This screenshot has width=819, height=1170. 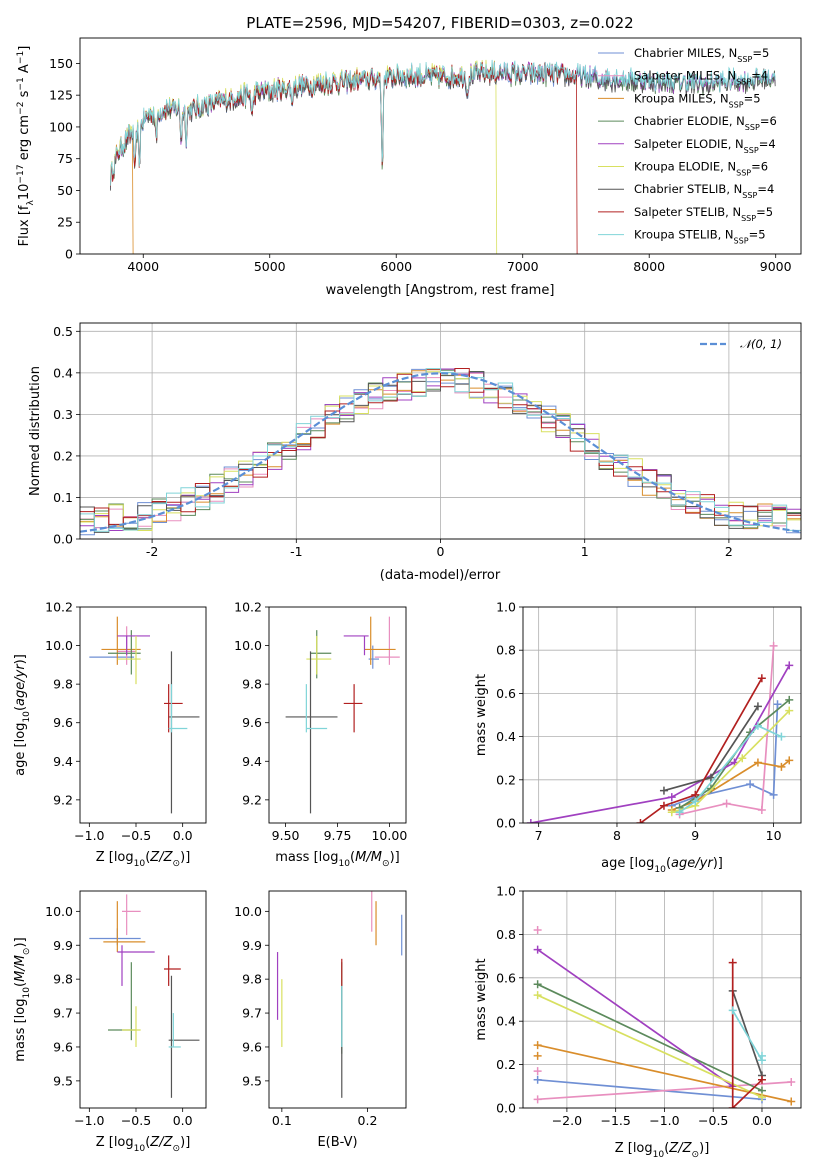 I want to click on x-axis-label-part: Z [log, so click(x=115, y=1142).